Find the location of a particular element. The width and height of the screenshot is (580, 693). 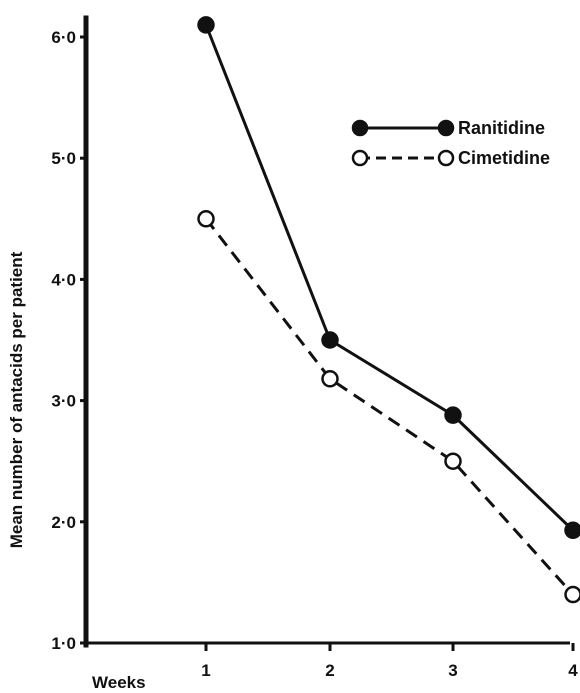

legend-label-cimetidine: Cimetidine is located at coordinates (504, 158).